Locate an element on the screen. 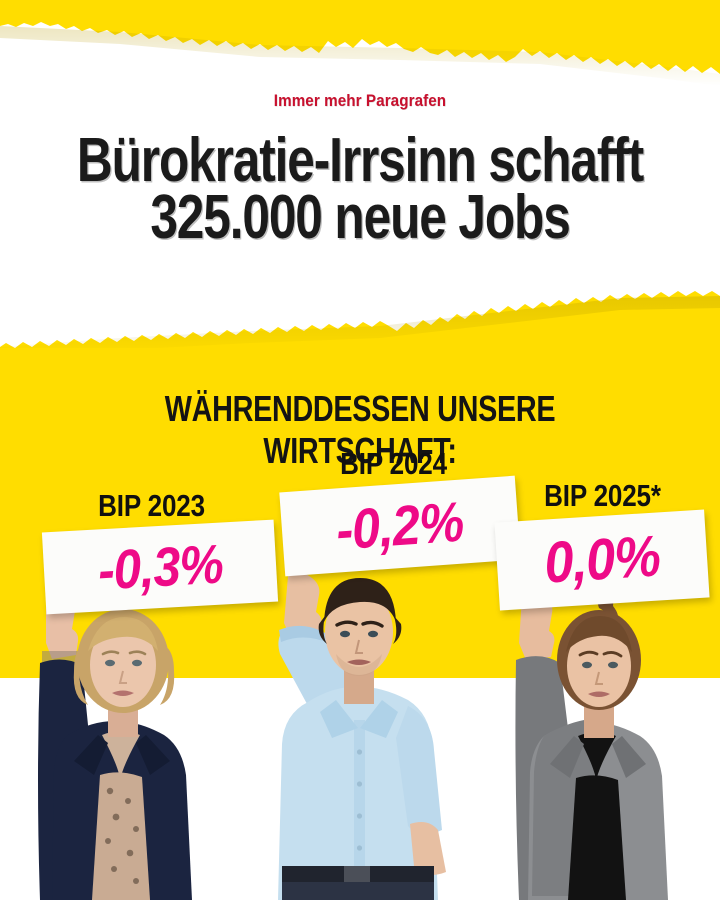  placard-2025: 0,0% is located at coordinates (602, 560).